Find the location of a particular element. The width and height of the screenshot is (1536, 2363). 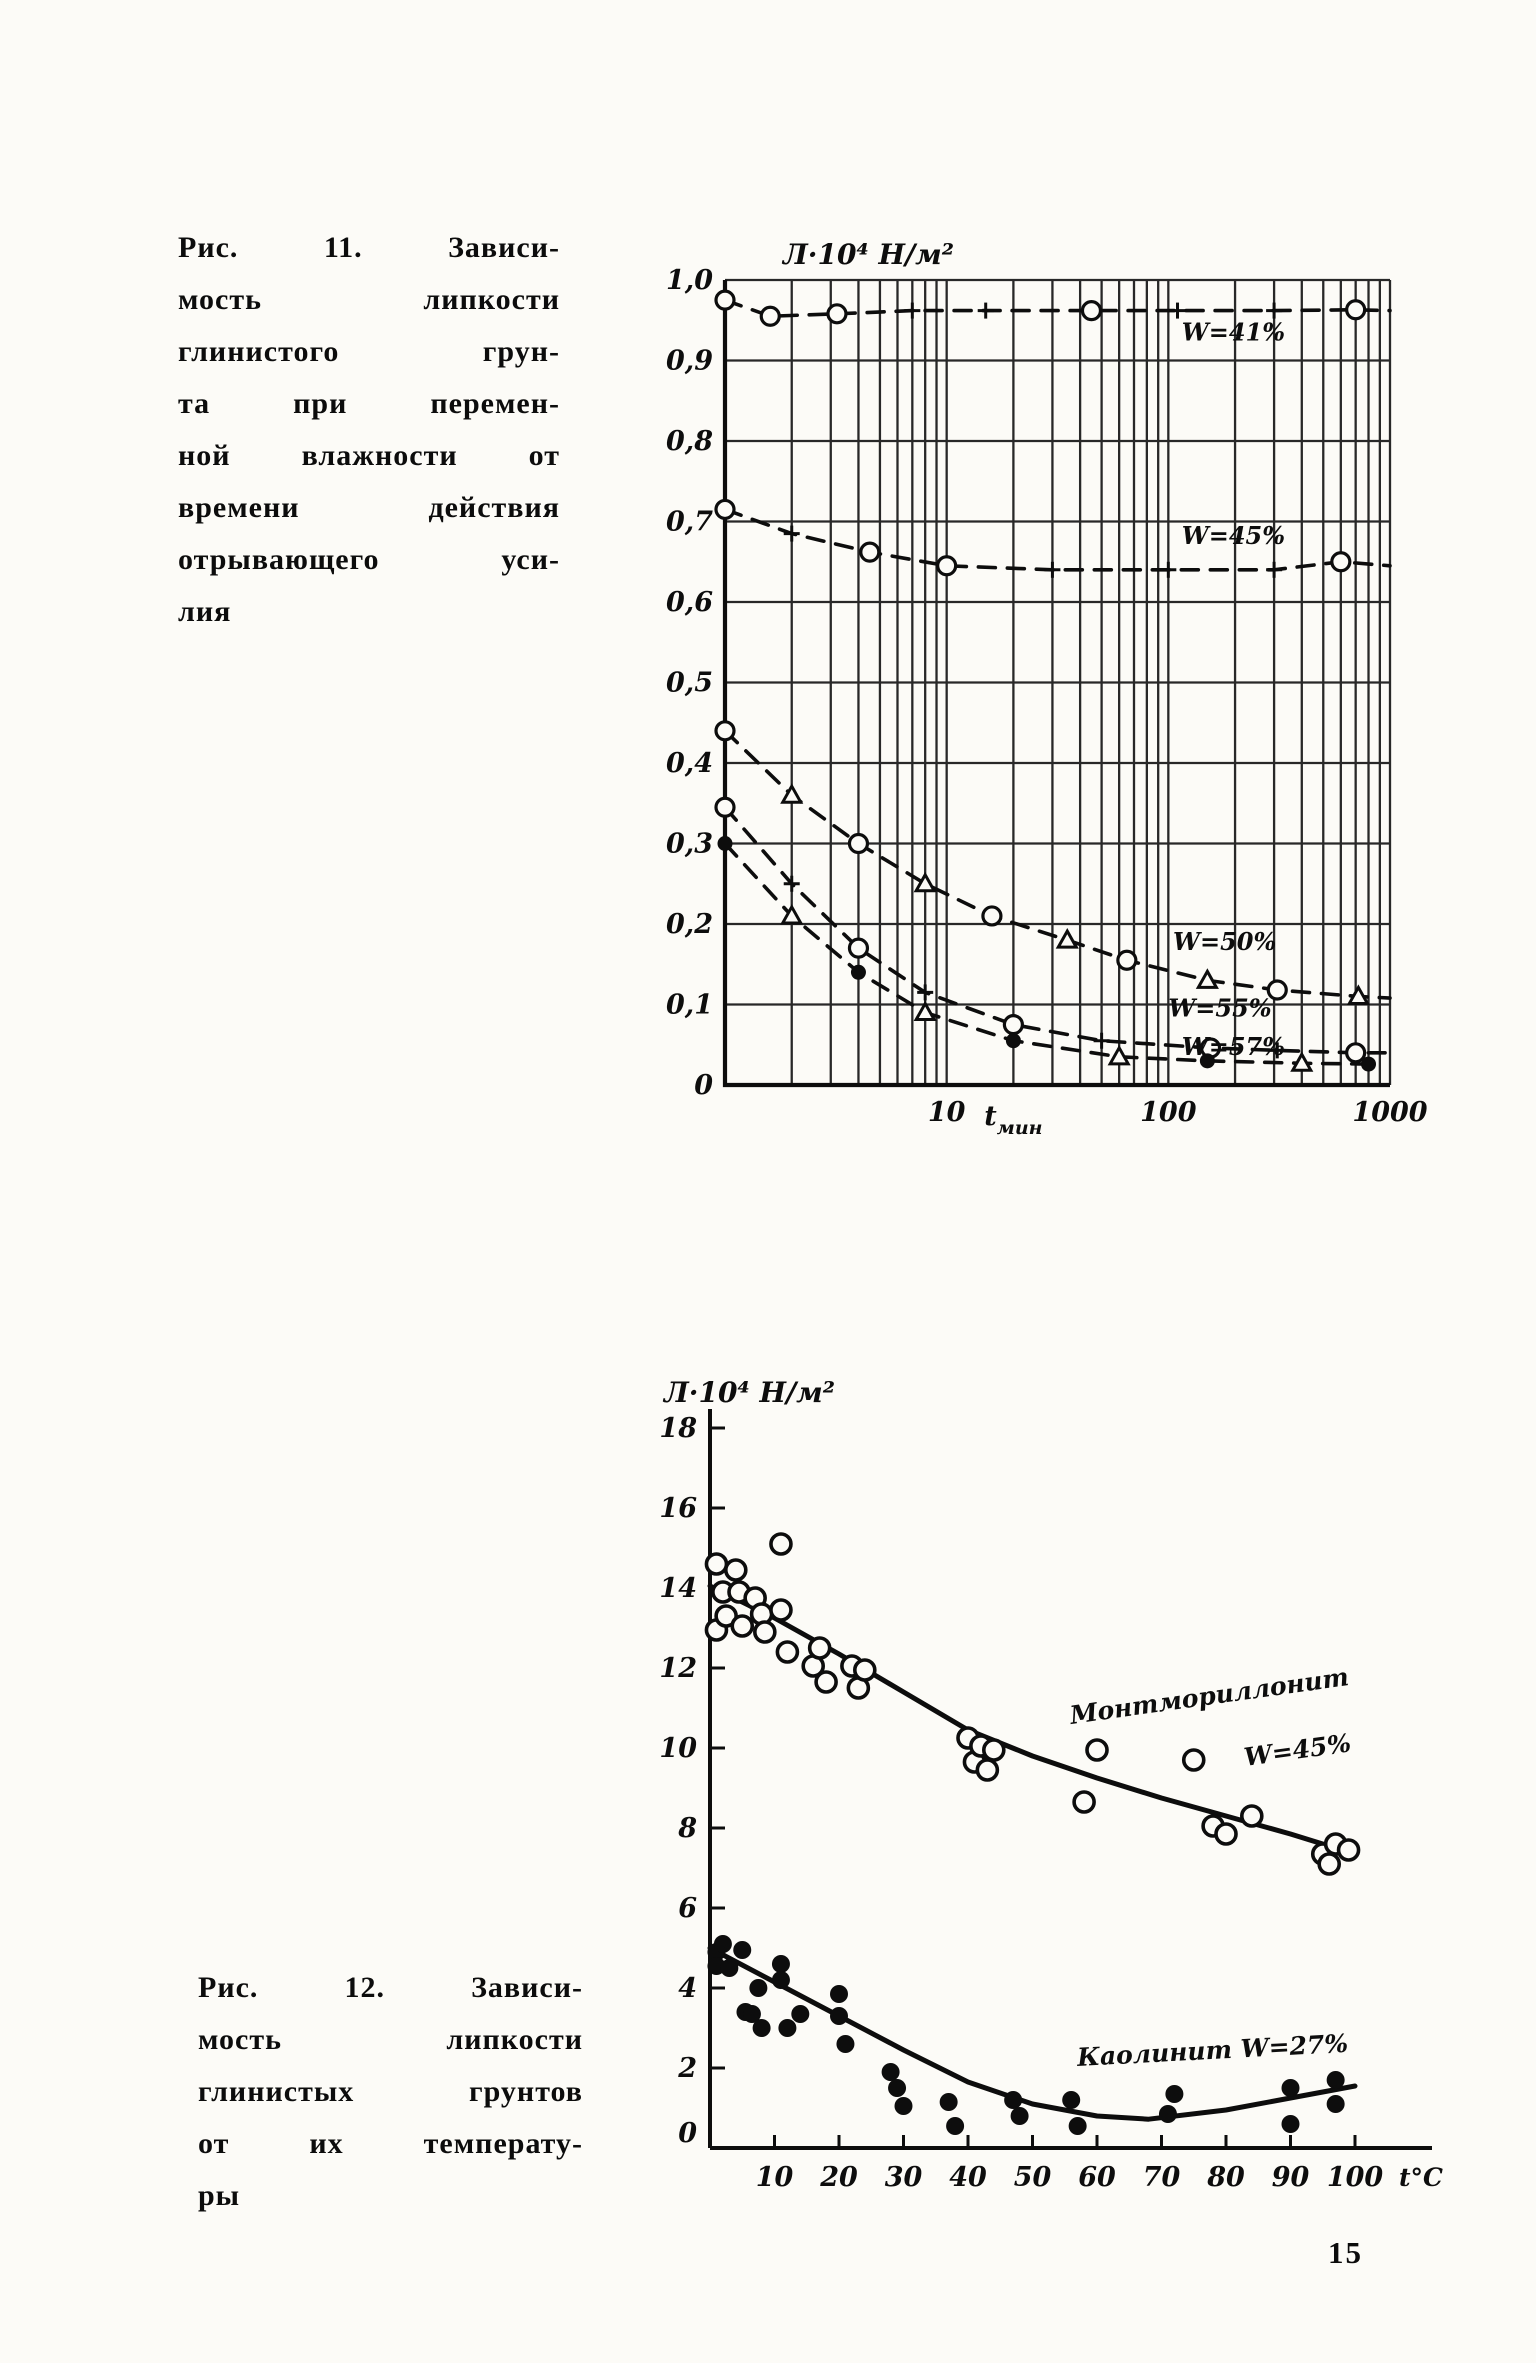

svg-text: 80 is located at coordinates (1225, 2177).